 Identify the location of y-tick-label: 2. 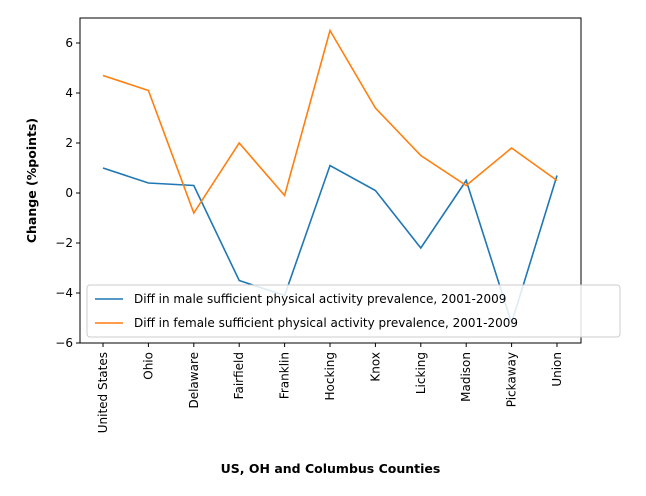
(69, 143).